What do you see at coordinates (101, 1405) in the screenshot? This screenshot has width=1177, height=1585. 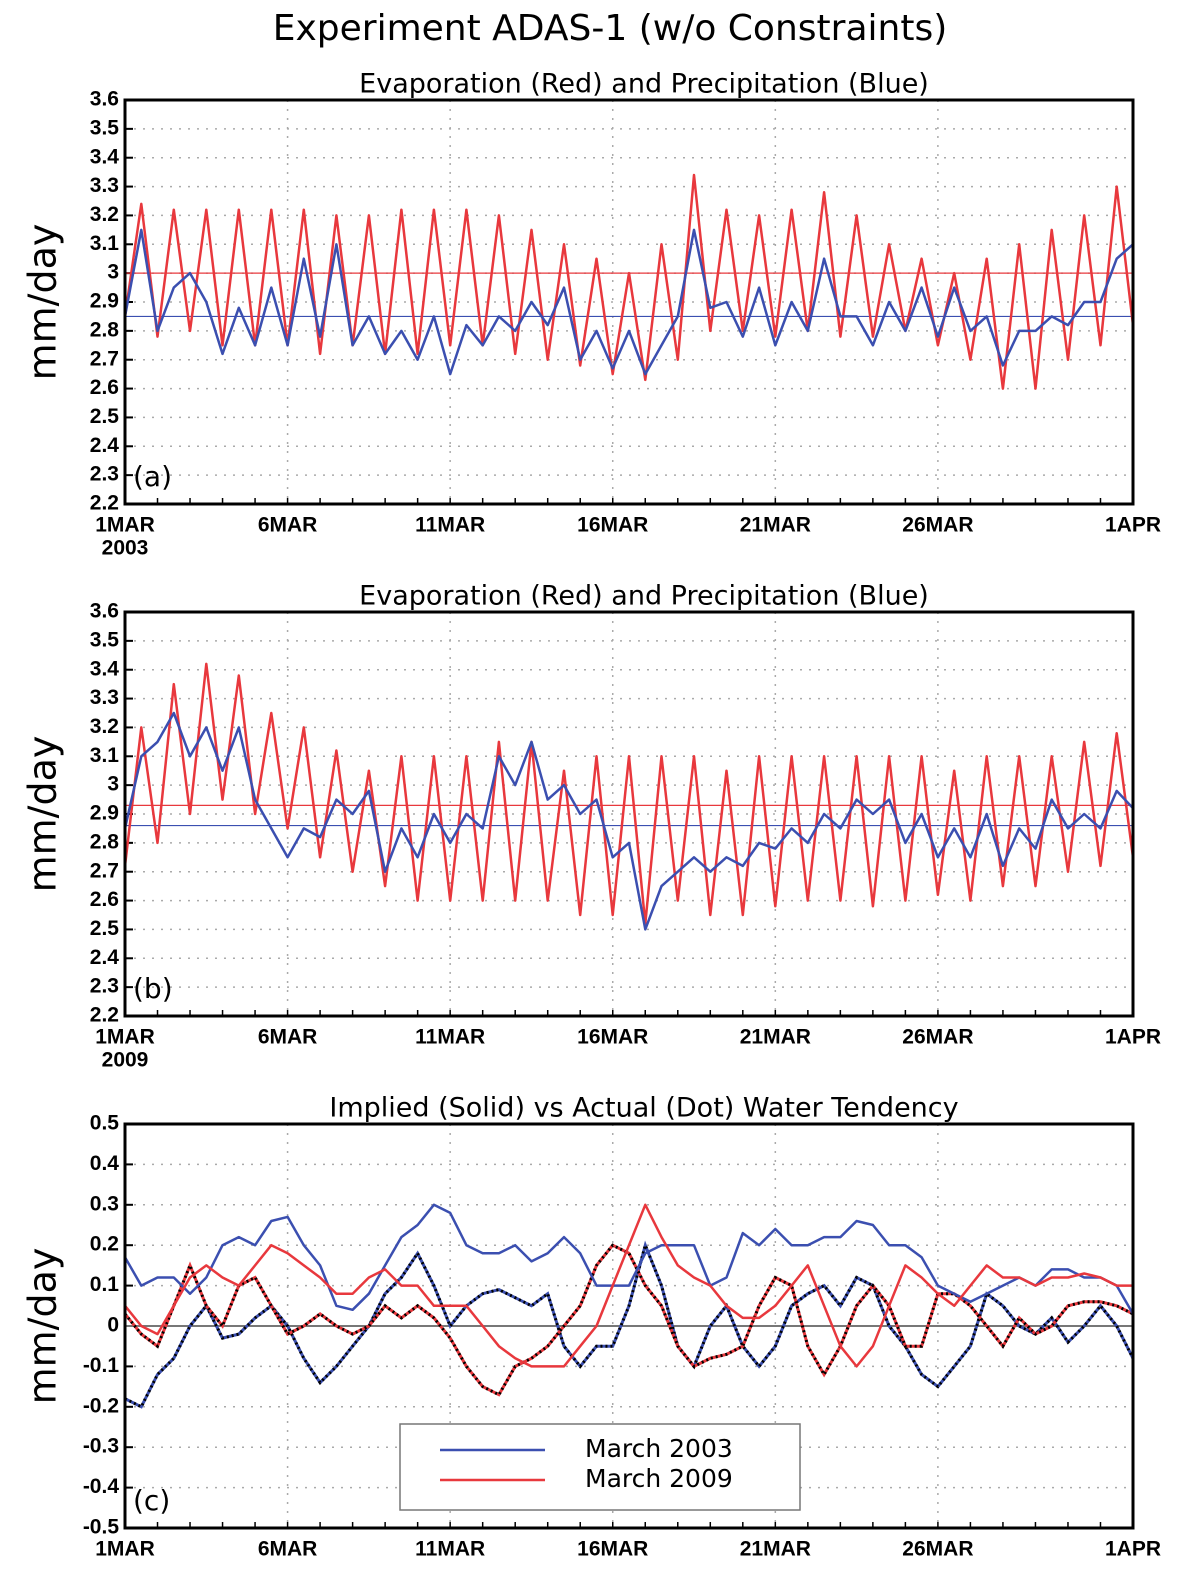 I see `y-tick-label: -0.2` at bounding box center [101, 1405].